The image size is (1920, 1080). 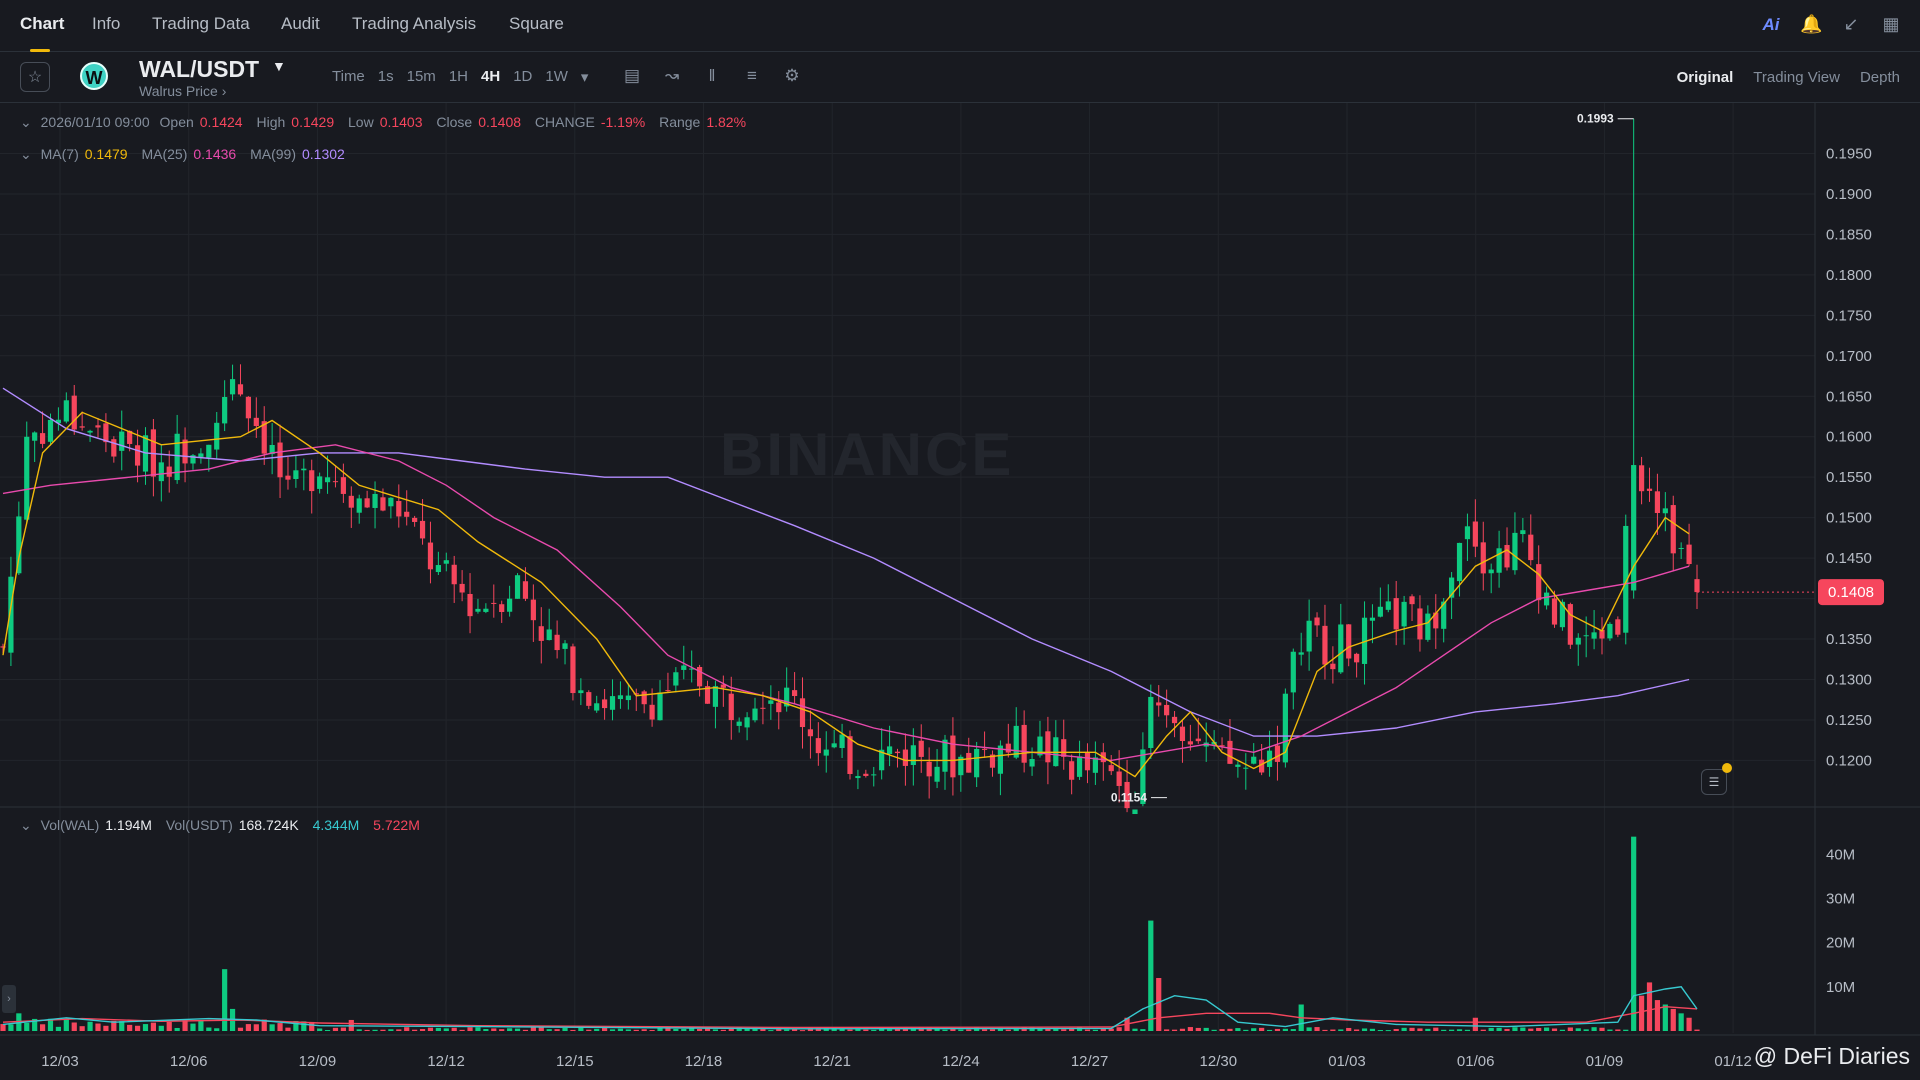 What do you see at coordinates (556, 76) in the screenshot?
I see `interval-1w: 1W` at bounding box center [556, 76].